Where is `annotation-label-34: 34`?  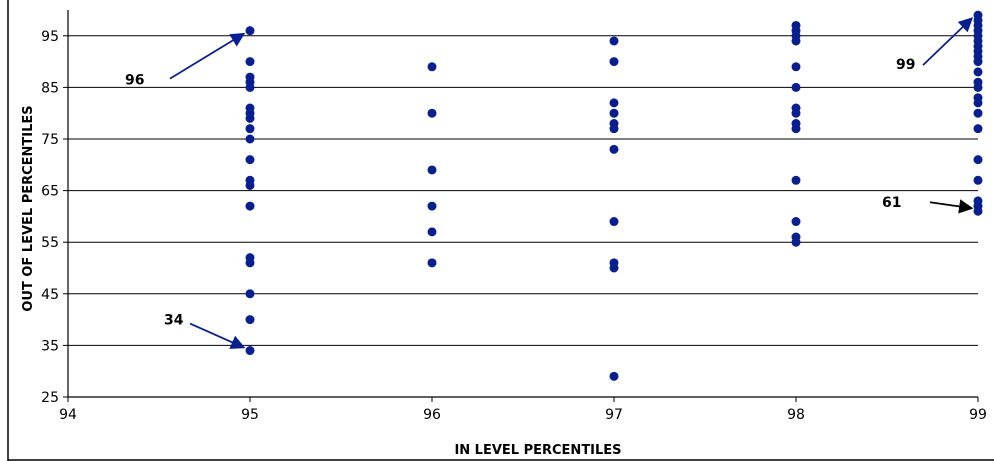 annotation-label-34: 34 is located at coordinates (174, 321).